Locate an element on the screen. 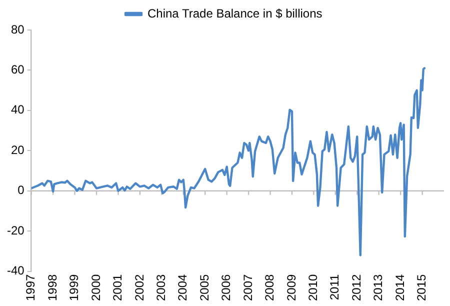 This screenshot has width=450, height=306. x-tick-label: 2004 is located at coordinates (183, 288).